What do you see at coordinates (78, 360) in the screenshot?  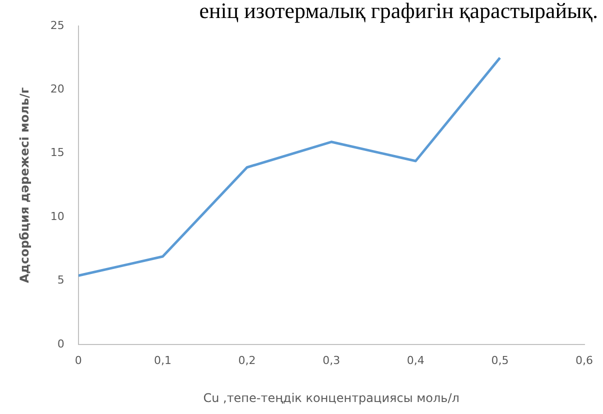 I see `x-tick-label: 0` at bounding box center [78, 360].